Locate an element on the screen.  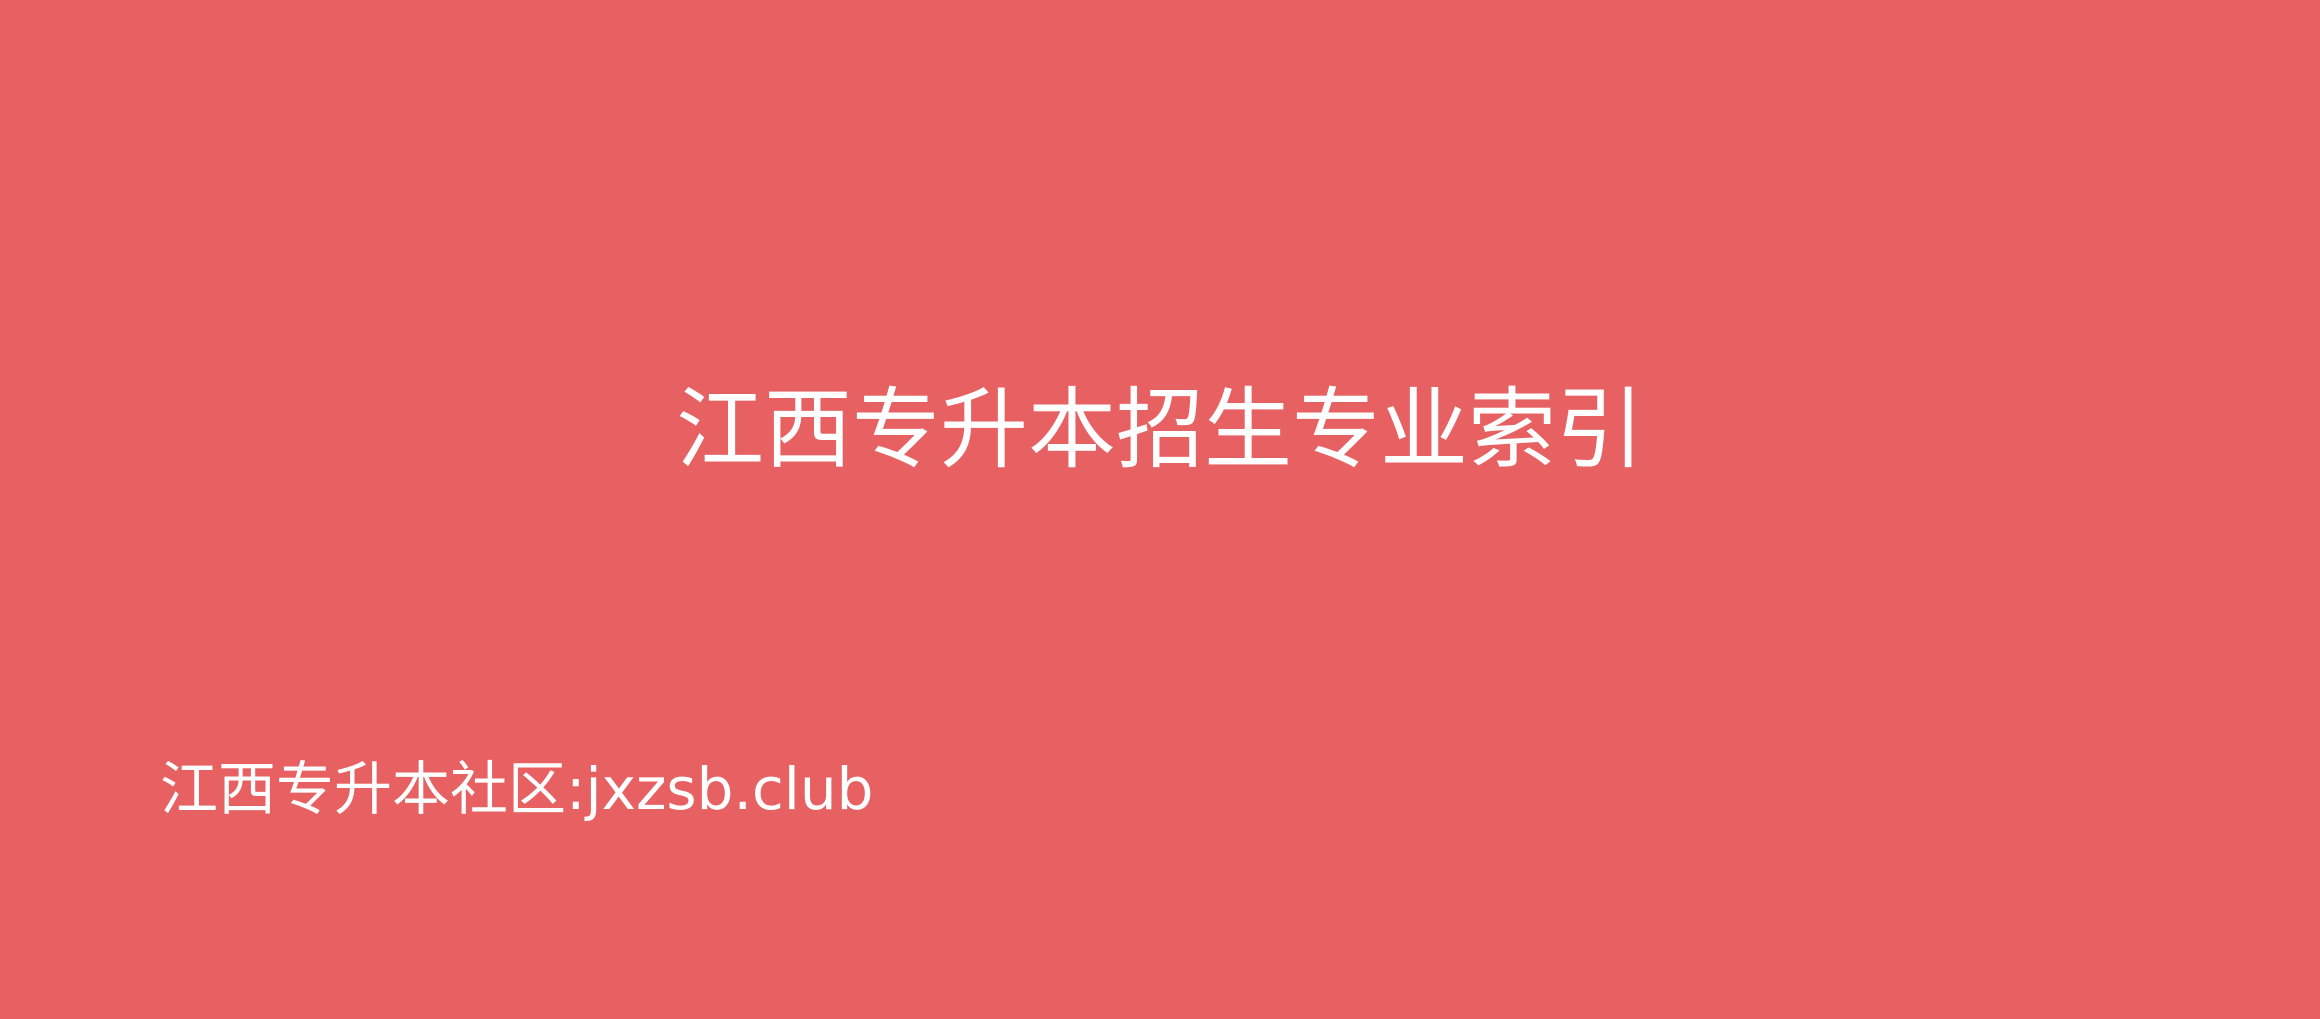
community-site-label: 江西专升本社区:jxzsb.club is located at coordinates (517, 789).